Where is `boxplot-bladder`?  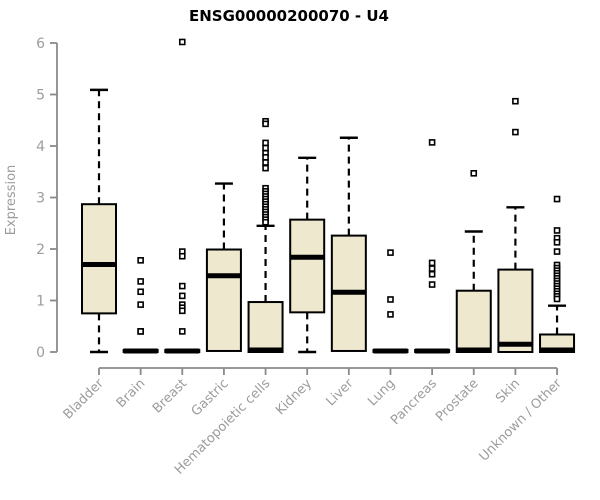
boxplot-bladder is located at coordinates (99, 221).